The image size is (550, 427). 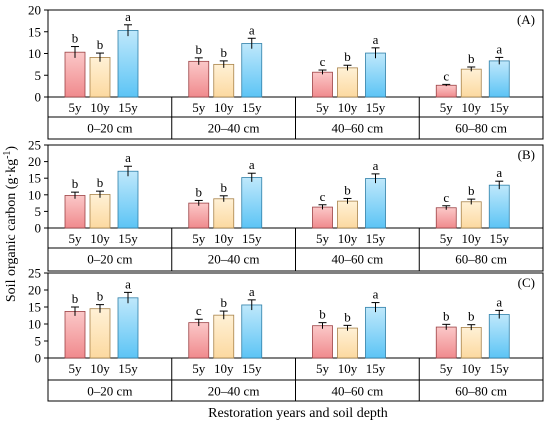 What do you see at coordinates (11, 230) in the screenshot?
I see `y-axis-label-main: Soil organic carbon (g·kg` at bounding box center [11, 230].